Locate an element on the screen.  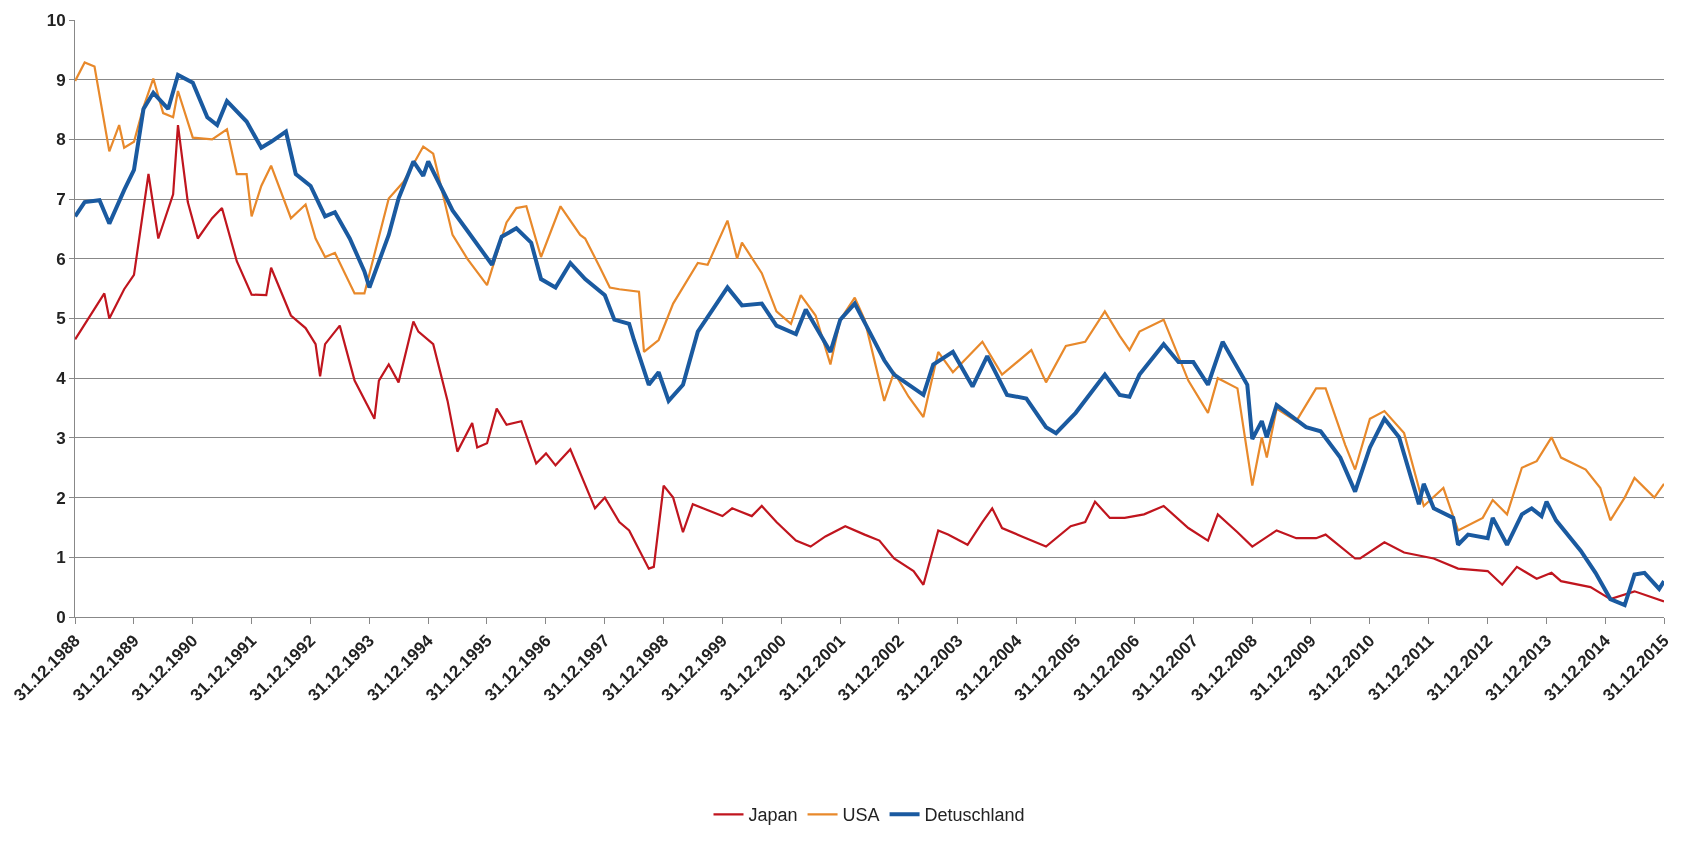
y-tick-label: 6 is located at coordinates (61, 259).